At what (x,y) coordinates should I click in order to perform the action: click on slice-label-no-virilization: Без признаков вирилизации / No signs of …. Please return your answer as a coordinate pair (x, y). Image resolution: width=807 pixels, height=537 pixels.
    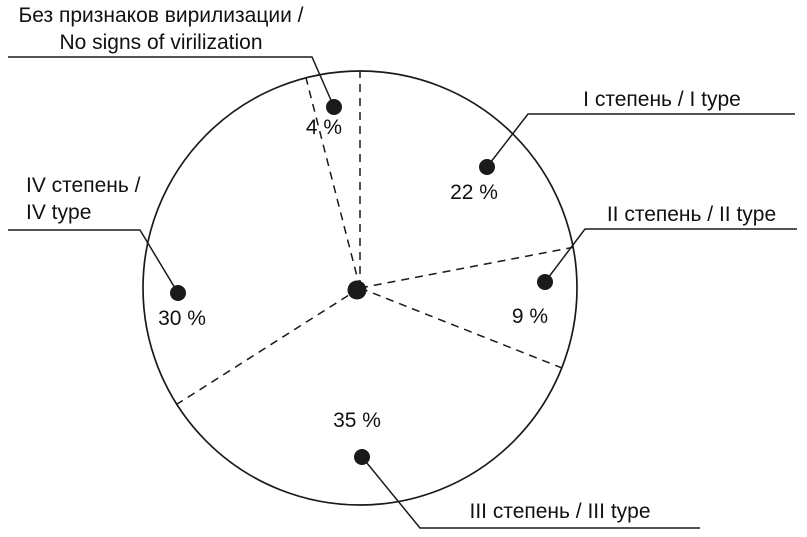
    Looking at the image, I should click on (161, 29).